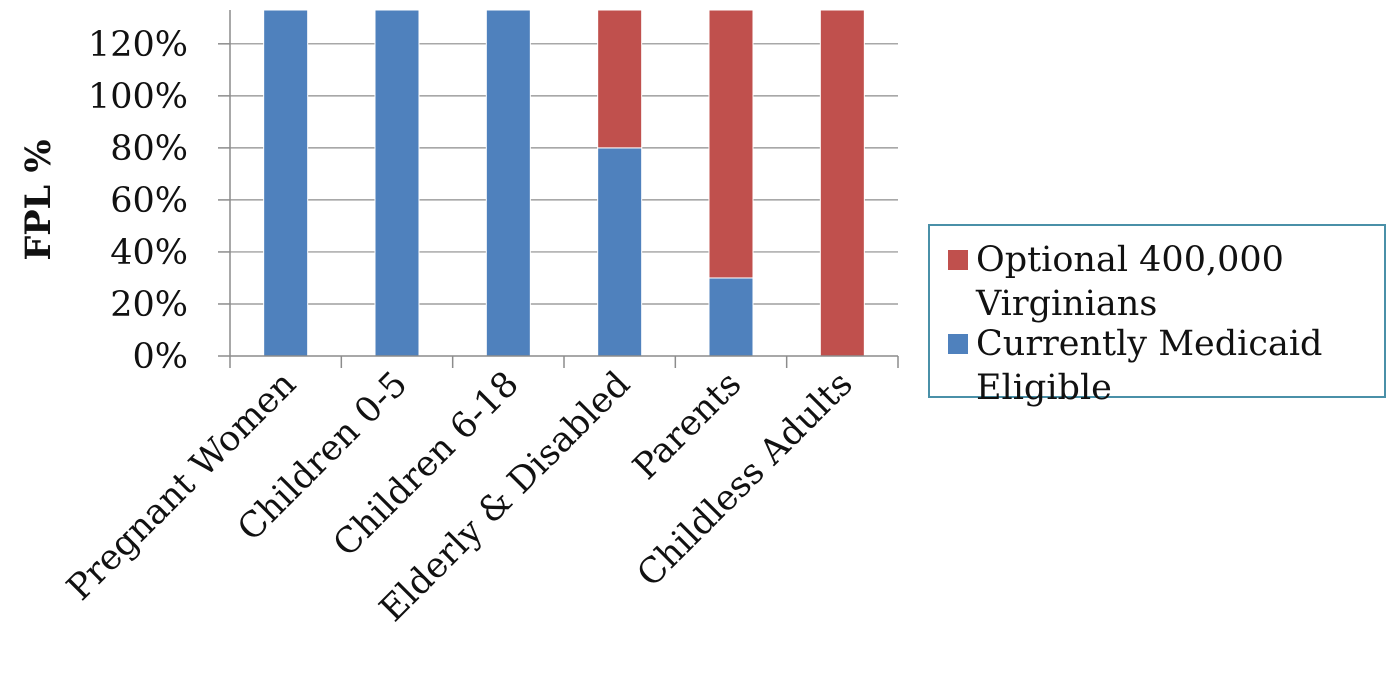 The height and width of the screenshot is (694, 1399). Describe the element at coordinates (958, 344) in the screenshot. I see `legend-swatch-currently-eligible` at that location.